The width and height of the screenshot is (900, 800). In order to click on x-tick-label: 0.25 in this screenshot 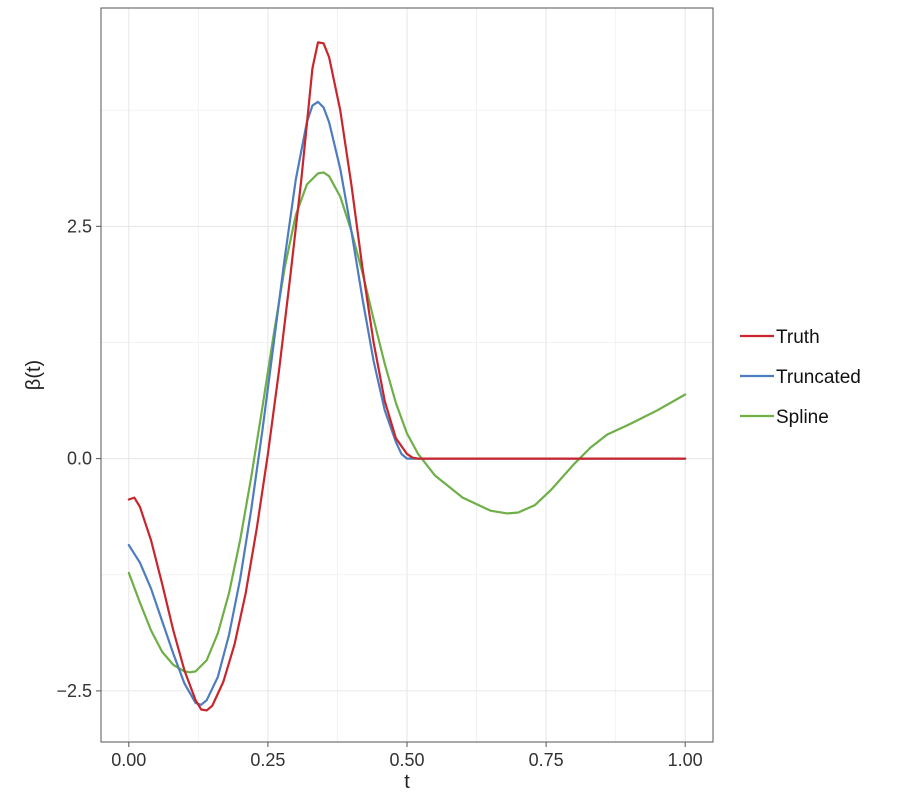, I will do `click(267, 760)`.